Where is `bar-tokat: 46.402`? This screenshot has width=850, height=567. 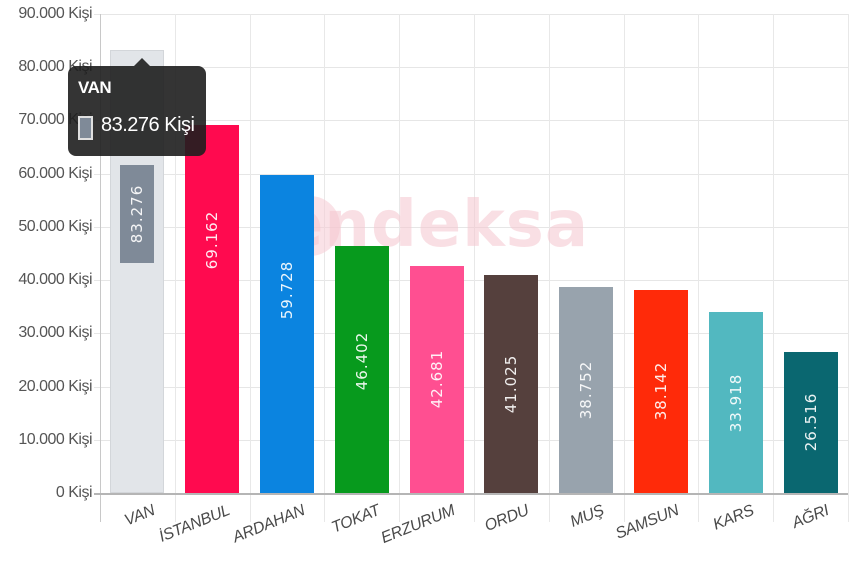 bar-tokat: 46.402 is located at coordinates (361, 369).